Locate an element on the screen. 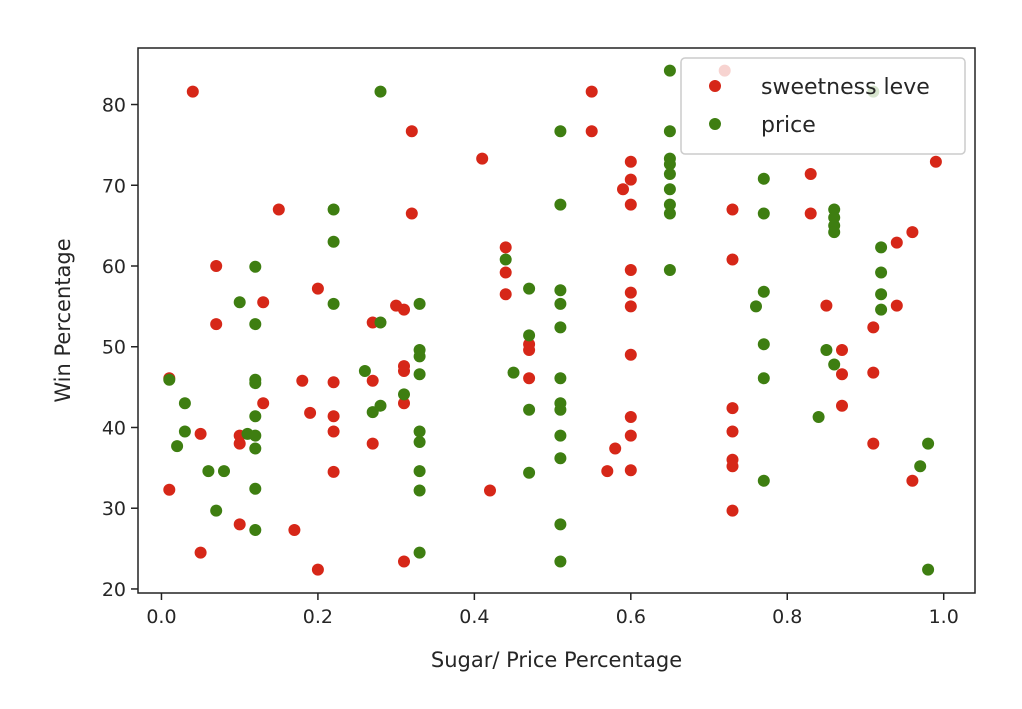  legend-marker is located at coordinates (715, 86).